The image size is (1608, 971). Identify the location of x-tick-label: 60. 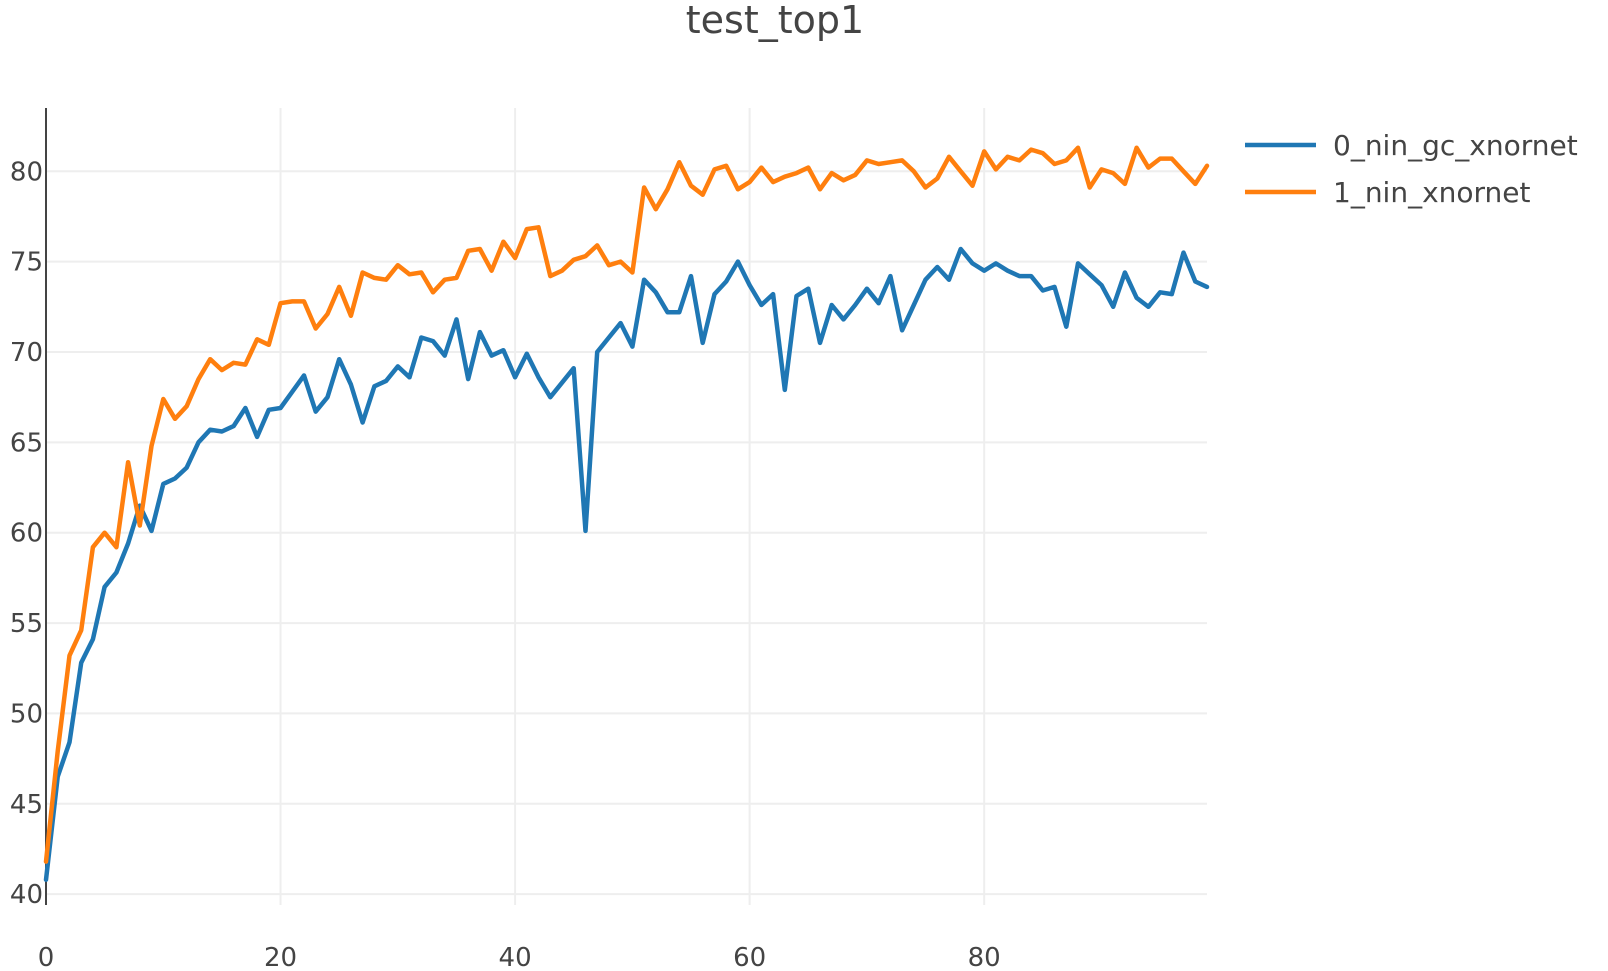
(749, 957).